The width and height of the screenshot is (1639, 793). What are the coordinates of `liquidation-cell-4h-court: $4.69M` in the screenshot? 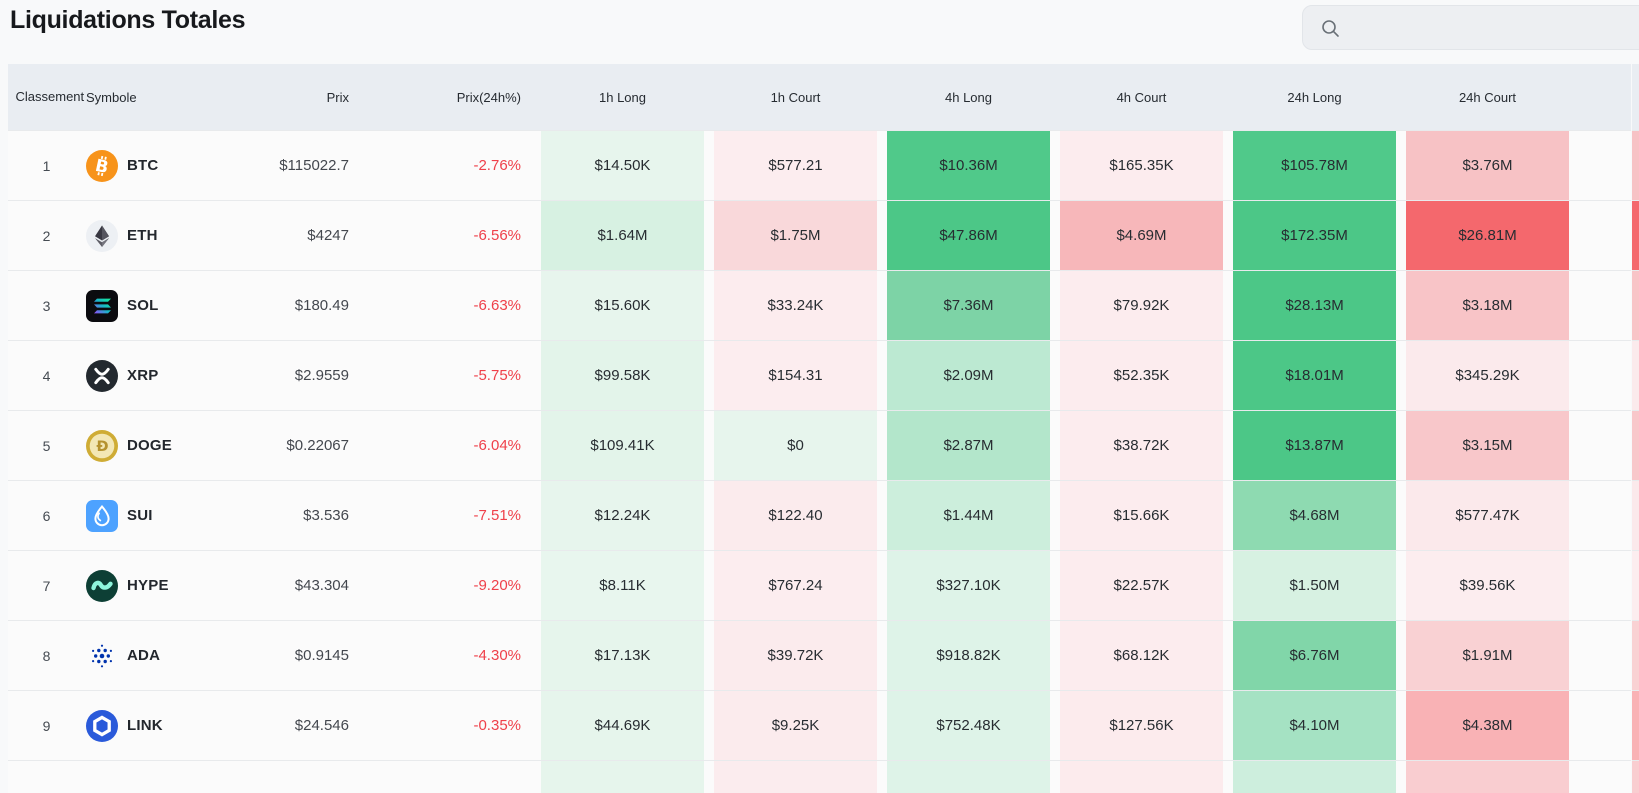 It's located at (1141, 235).